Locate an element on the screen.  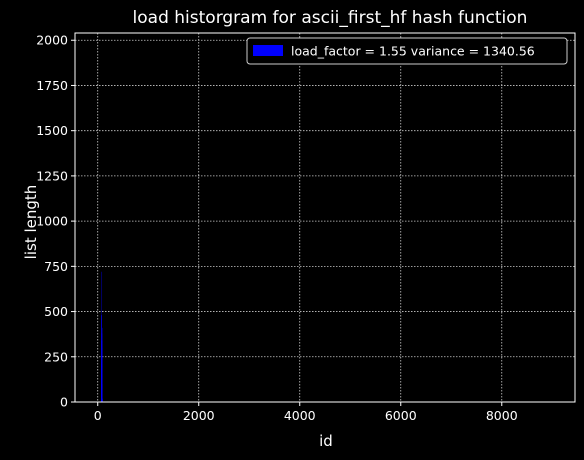
legend-box is located at coordinates (407, 51).